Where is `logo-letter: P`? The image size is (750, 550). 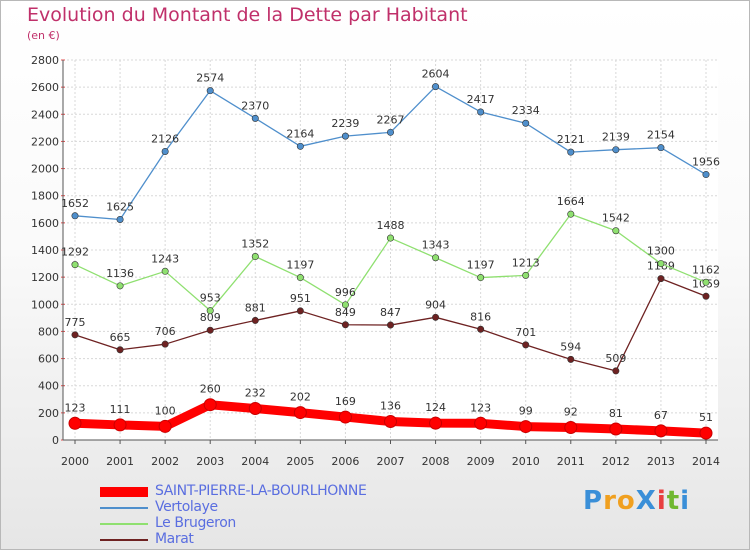
logo-letter: P is located at coordinates (593, 501).